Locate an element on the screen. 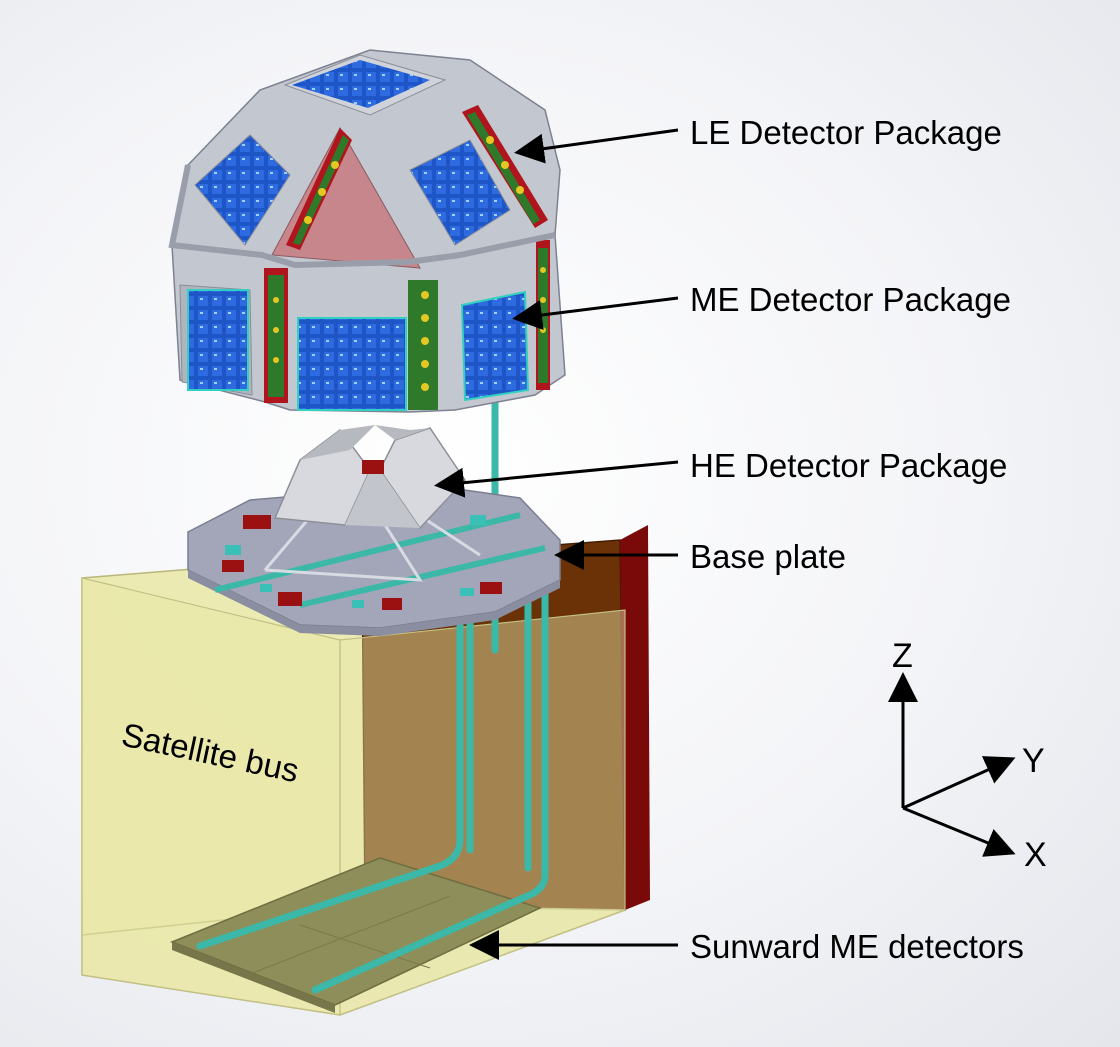 Image resolution: width=1120 pixels, height=1047 pixels. he-arrow is located at coordinates (559, 473).